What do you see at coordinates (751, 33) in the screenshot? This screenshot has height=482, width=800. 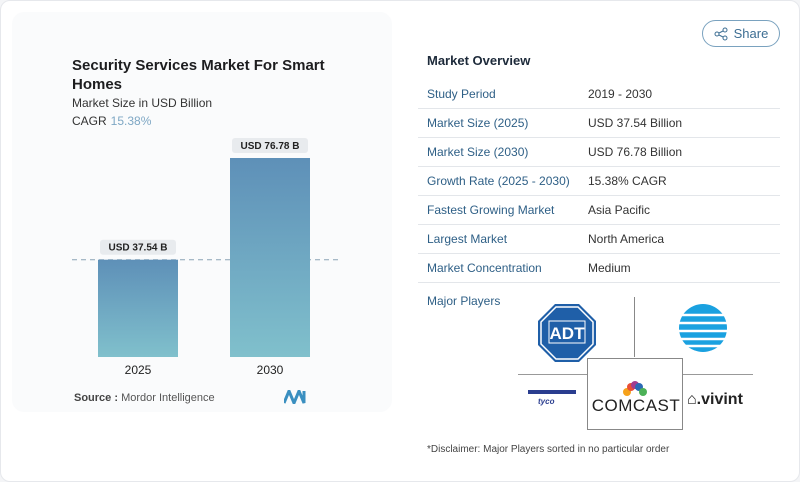 I see `share-label: Share` at bounding box center [751, 33].